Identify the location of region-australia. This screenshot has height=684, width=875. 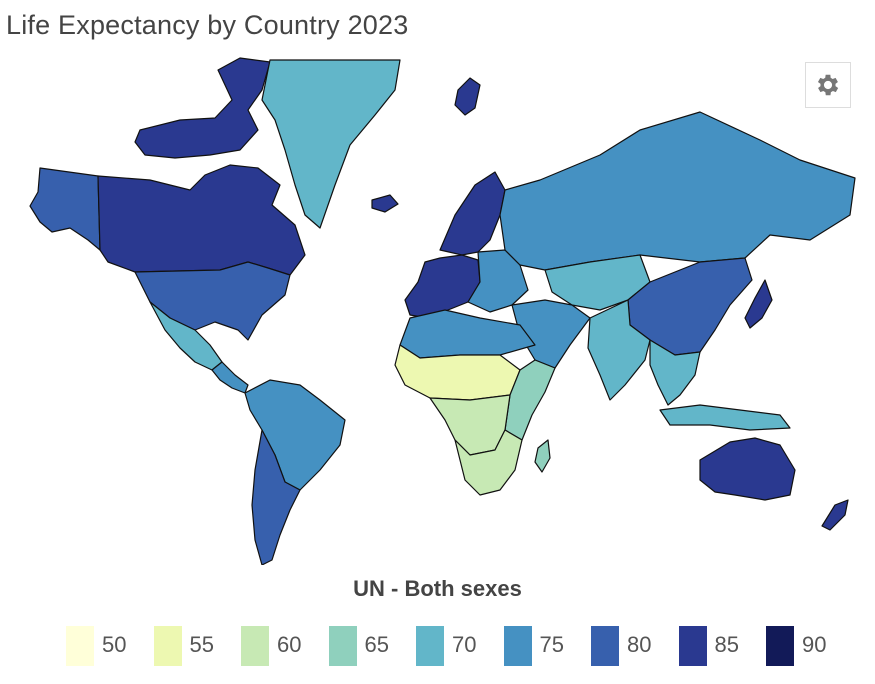
(747, 469).